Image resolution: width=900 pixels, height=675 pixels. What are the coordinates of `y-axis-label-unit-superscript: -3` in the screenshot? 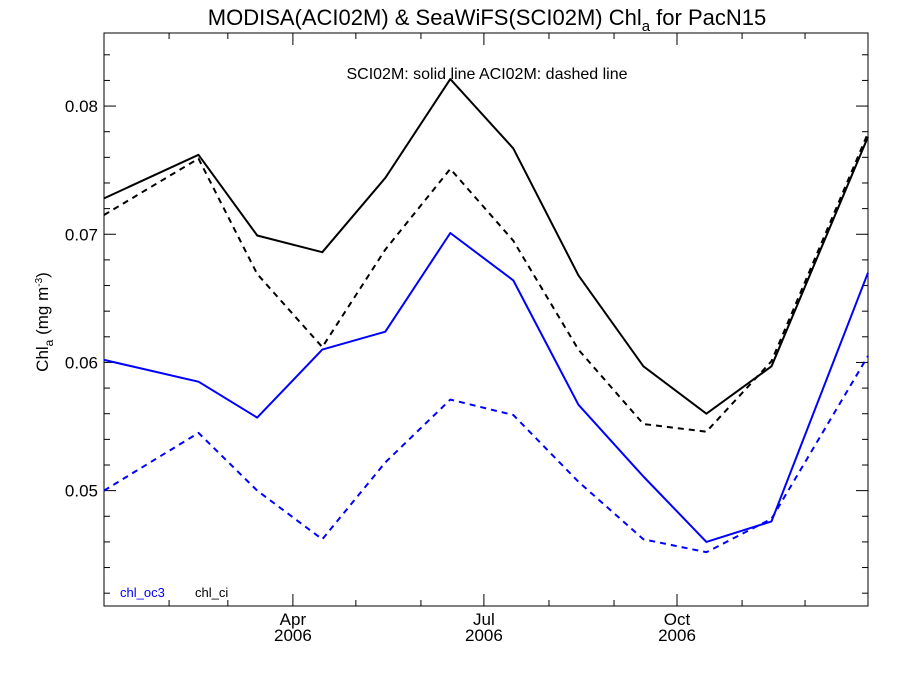 It's located at (39, 281).